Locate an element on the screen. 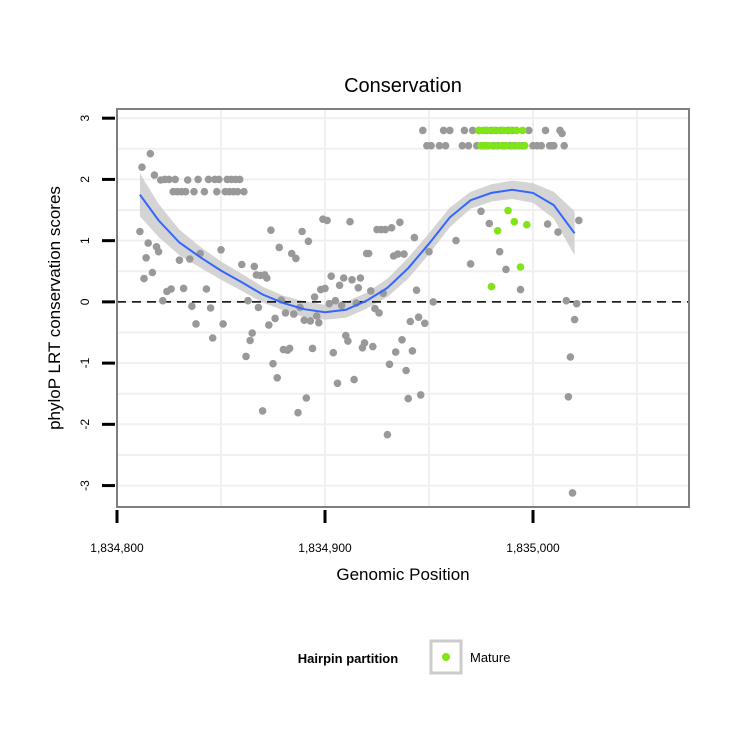 The width and height of the screenshot is (750, 750). legend-title: Hairpin partition is located at coordinates (348, 658).